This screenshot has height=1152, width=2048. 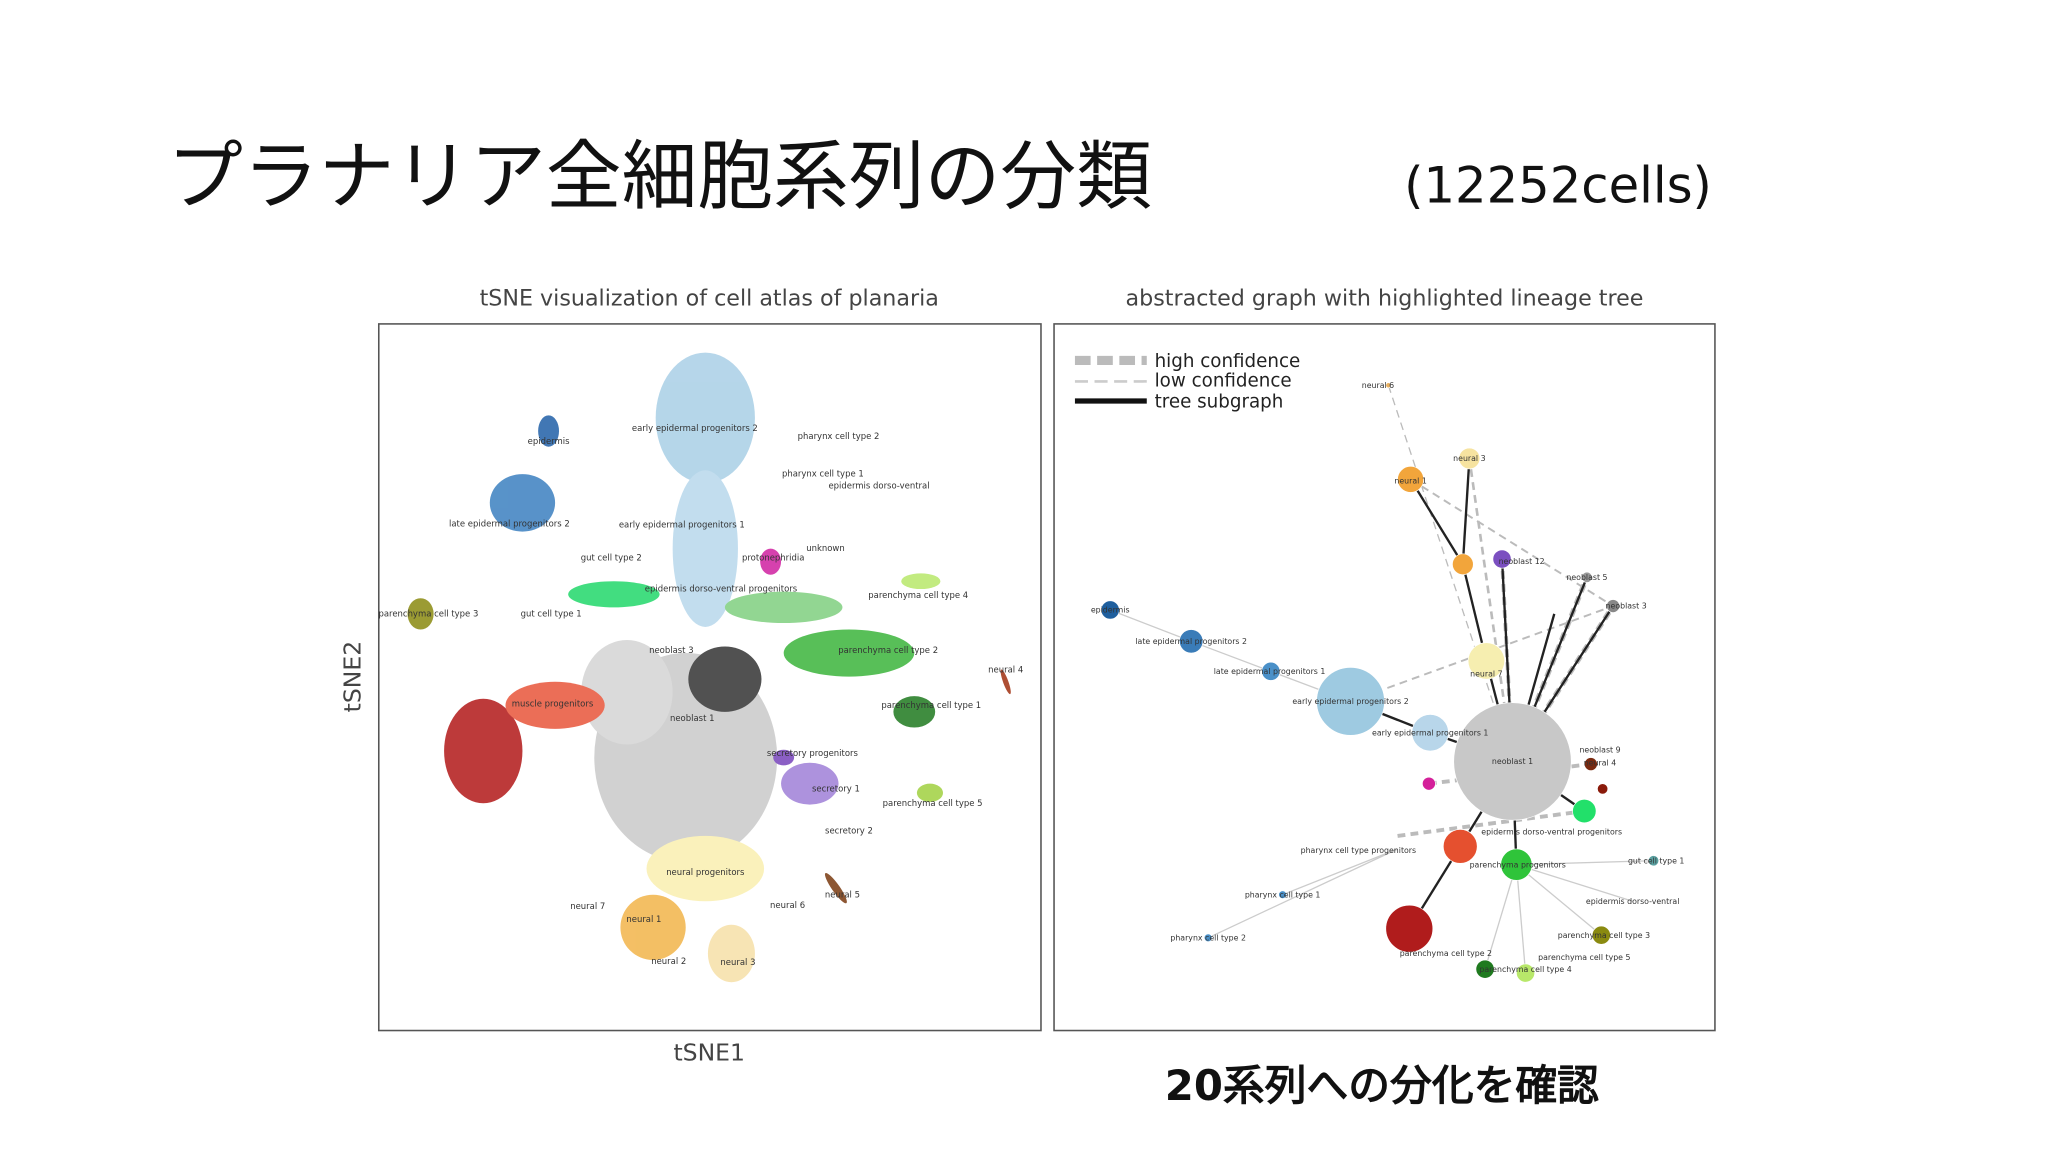 I want to click on node-label: parenchyma cell type 4, so click(x=1525, y=969).